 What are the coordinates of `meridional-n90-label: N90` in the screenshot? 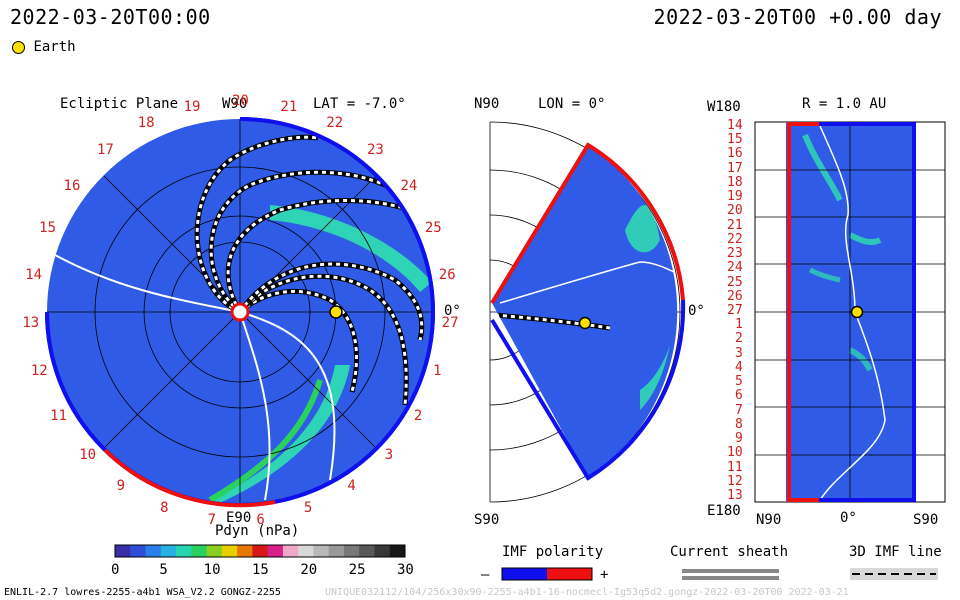 It's located at (487, 104).